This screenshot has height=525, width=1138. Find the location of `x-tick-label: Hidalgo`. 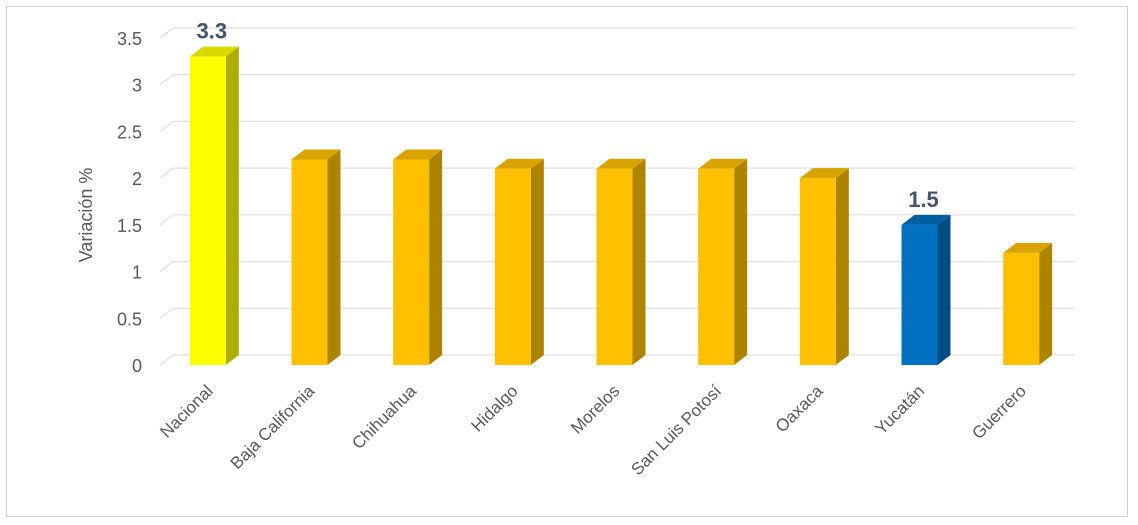

x-tick-label: Hidalgo is located at coordinates (494, 408).